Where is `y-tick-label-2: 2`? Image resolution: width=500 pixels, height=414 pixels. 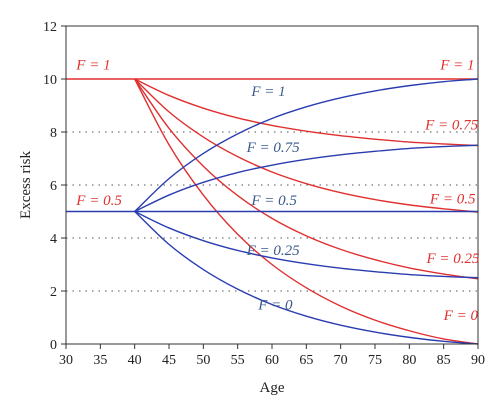
y-tick-label-2: 2 is located at coordinates (53, 292).